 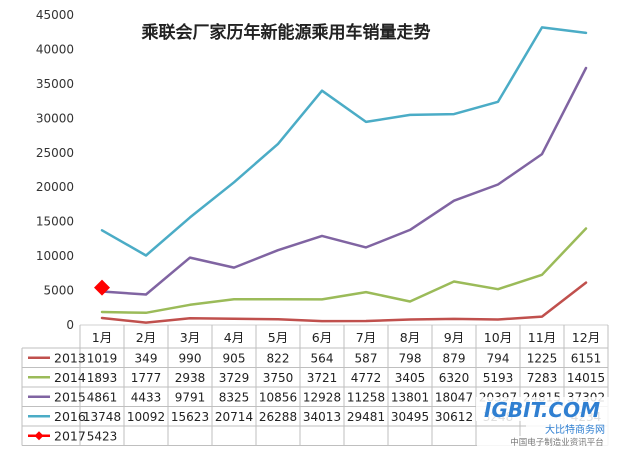 What do you see at coordinates (55, 256) in the screenshot?
I see `y-tick-label: 10000` at bounding box center [55, 256].